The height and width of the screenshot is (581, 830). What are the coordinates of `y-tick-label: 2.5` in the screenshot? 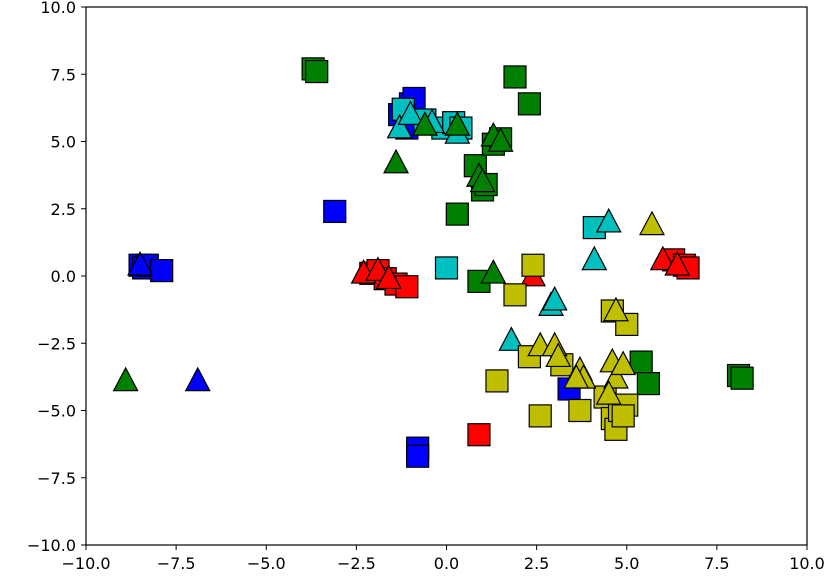 It's located at (63, 209).